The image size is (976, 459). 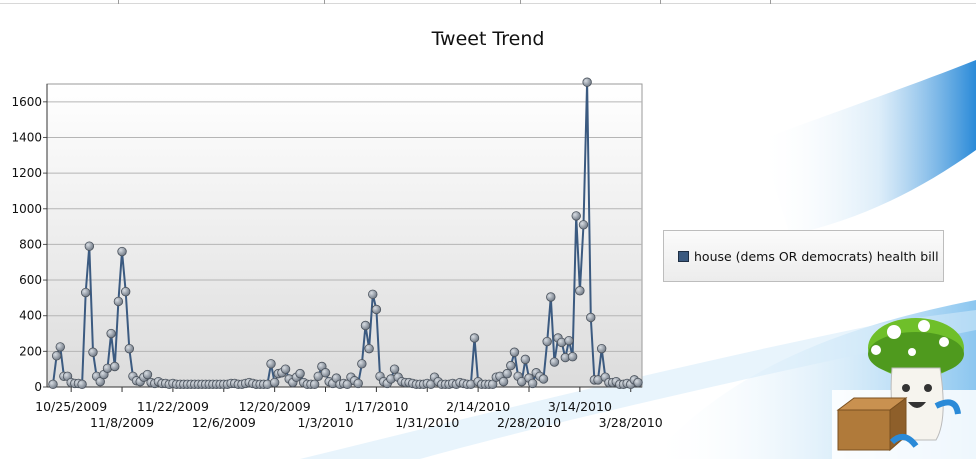 What do you see at coordinates (173, 406) in the screenshot?
I see `x-tick-label: 11/22/2009` at bounding box center [173, 406].